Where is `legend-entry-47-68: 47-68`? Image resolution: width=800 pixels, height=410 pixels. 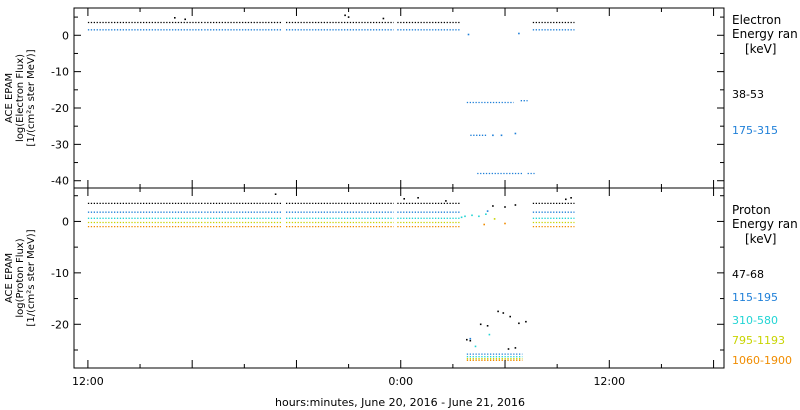 legend-entry-47-68: 47-68 is located at coordinates (748, 274).